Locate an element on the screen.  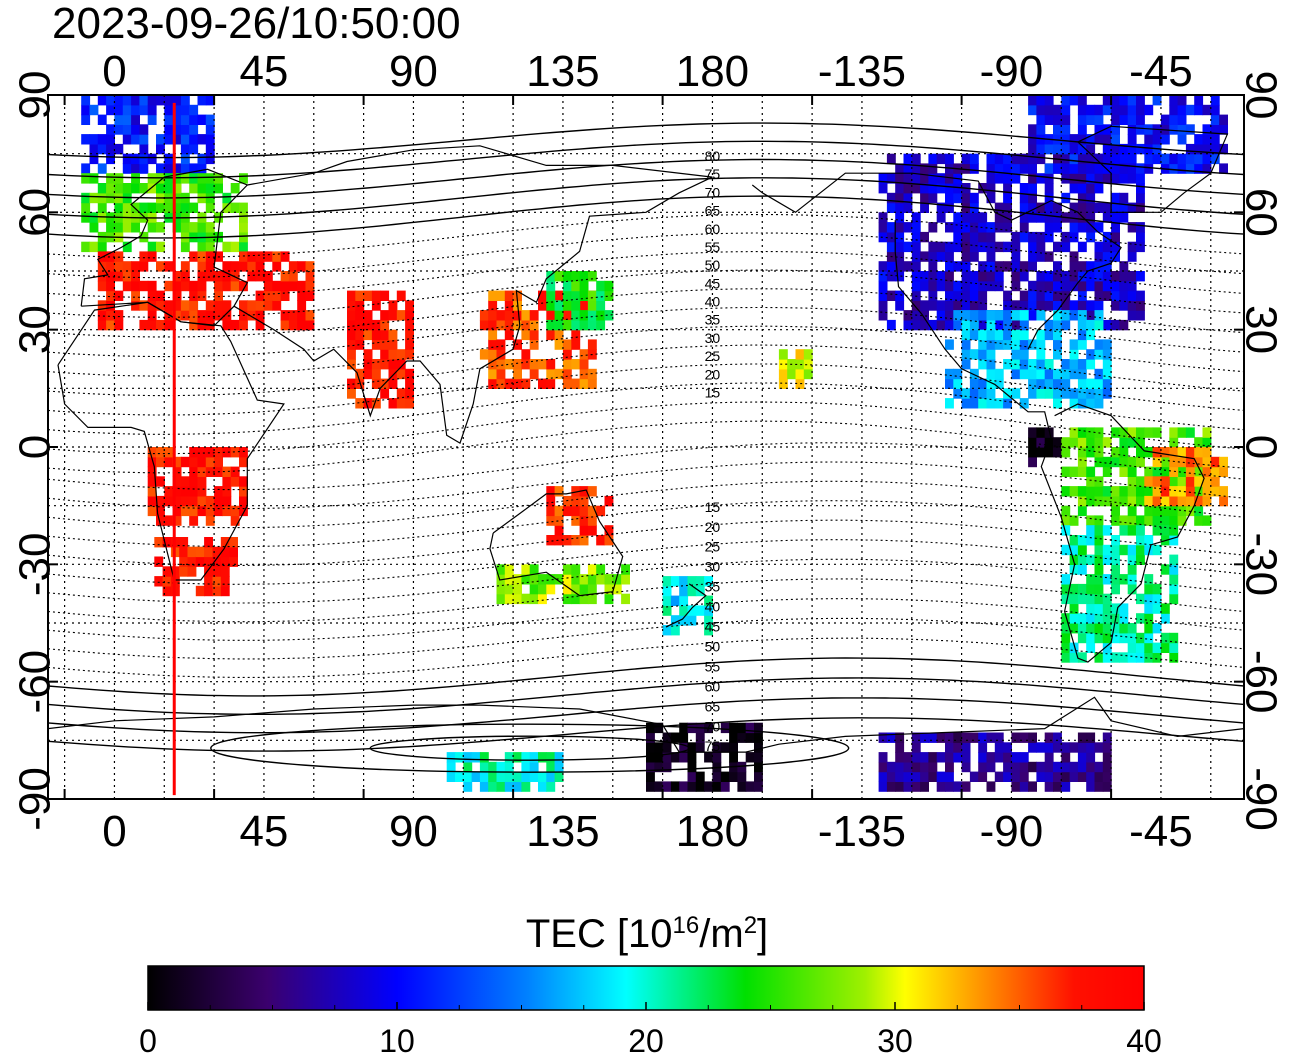
colorbar-label-exp1: 16 is located at coordinates (686, 925).